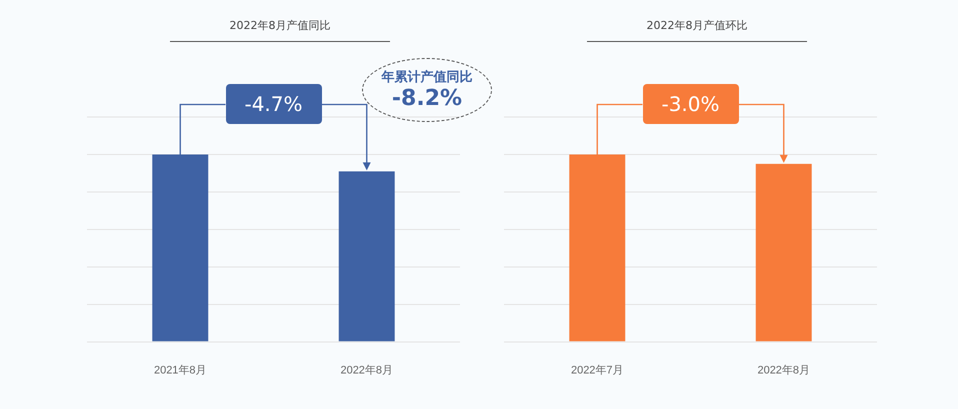  Describe the element at coordinates (274, 104) in the screenshot. I see `text: -4.7%` at that location.